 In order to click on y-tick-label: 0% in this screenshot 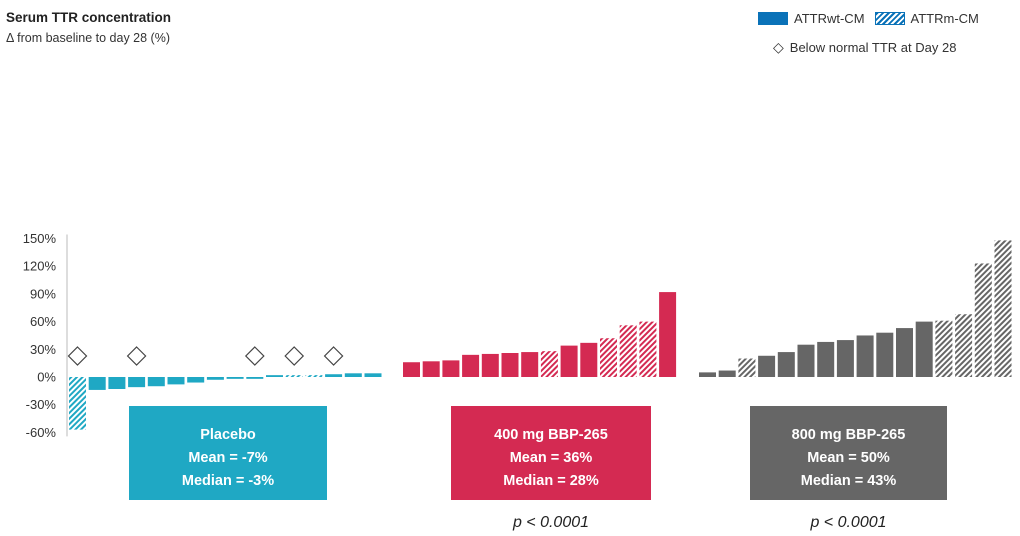, I will do `click(46, 377)`.